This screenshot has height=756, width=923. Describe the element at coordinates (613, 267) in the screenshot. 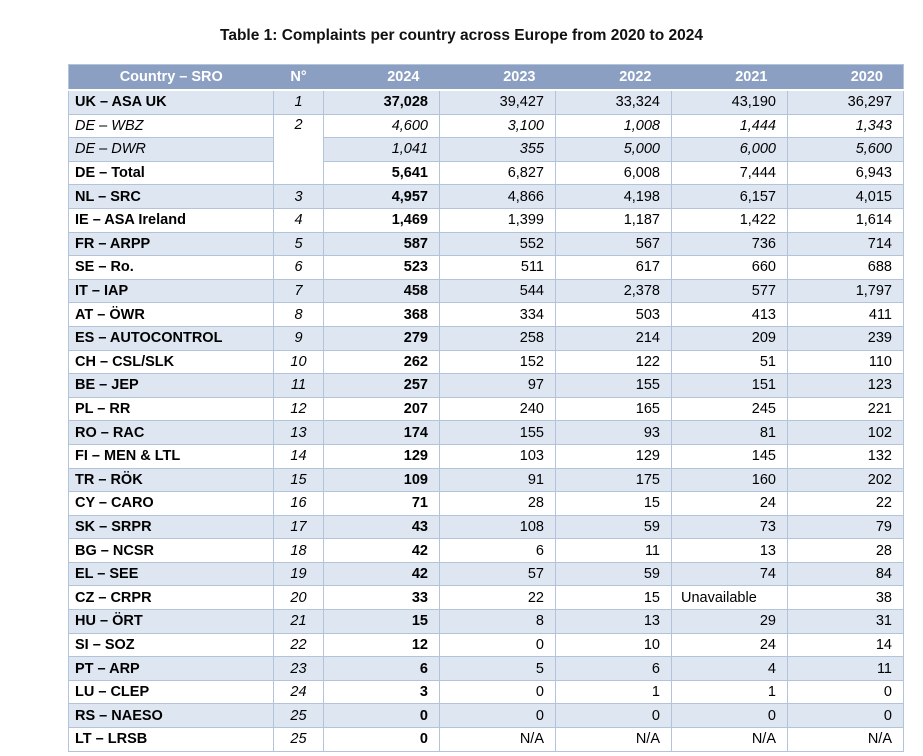

I see `cell-2022: 617` at that location.